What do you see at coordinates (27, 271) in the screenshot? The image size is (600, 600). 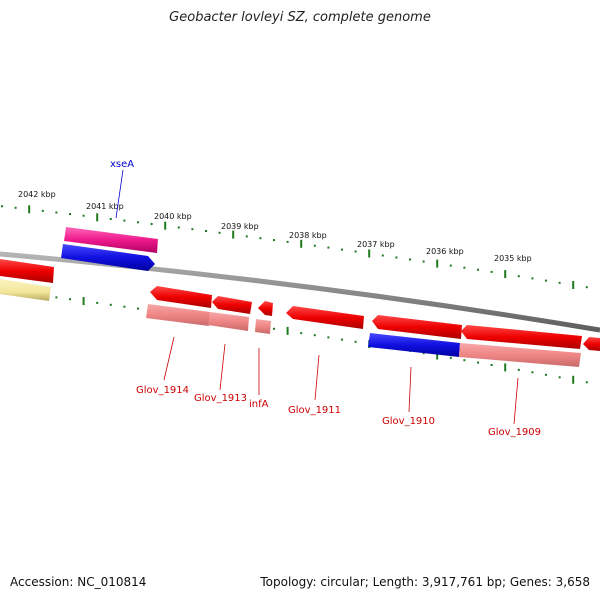 I see `gene-left-edge` at bounding box center [27, 271].